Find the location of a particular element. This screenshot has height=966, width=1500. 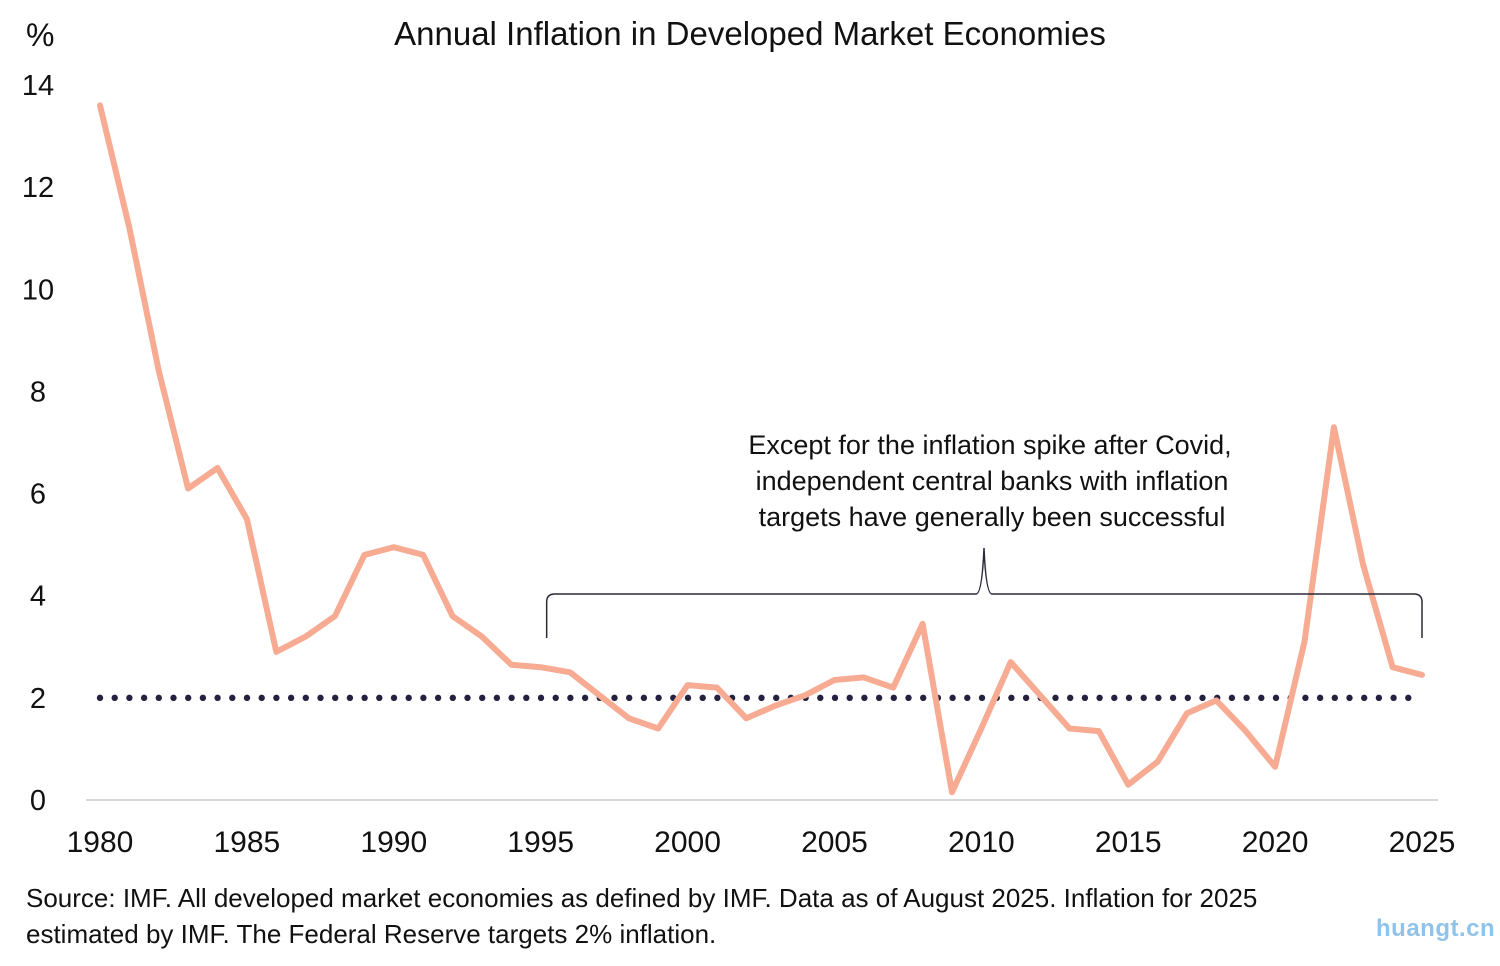

x-tick-label: 1980 is located at coordinates (100, 842).